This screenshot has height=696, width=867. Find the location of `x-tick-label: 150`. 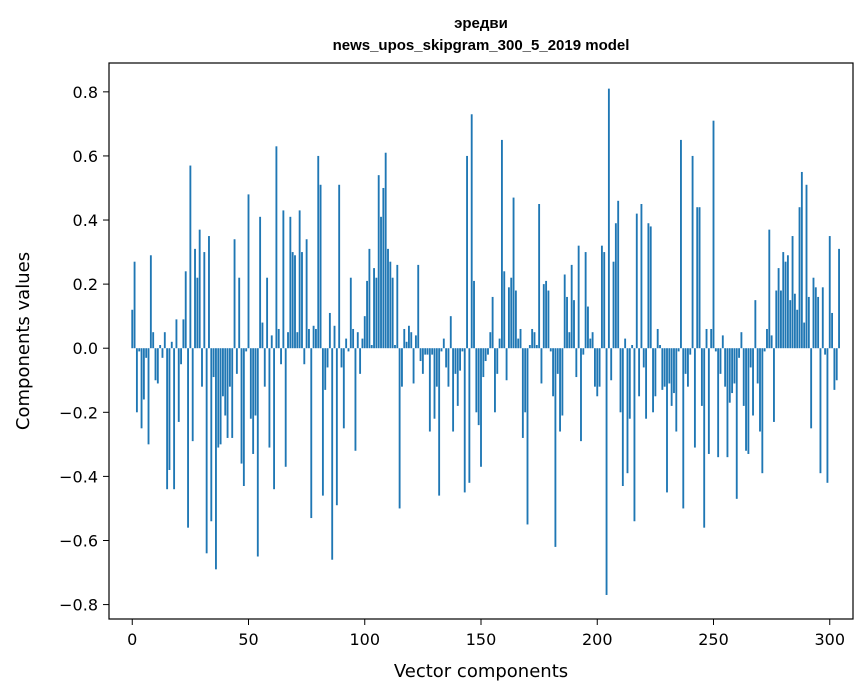

x-tick-label: 150 is located at coordinates (481, 639).